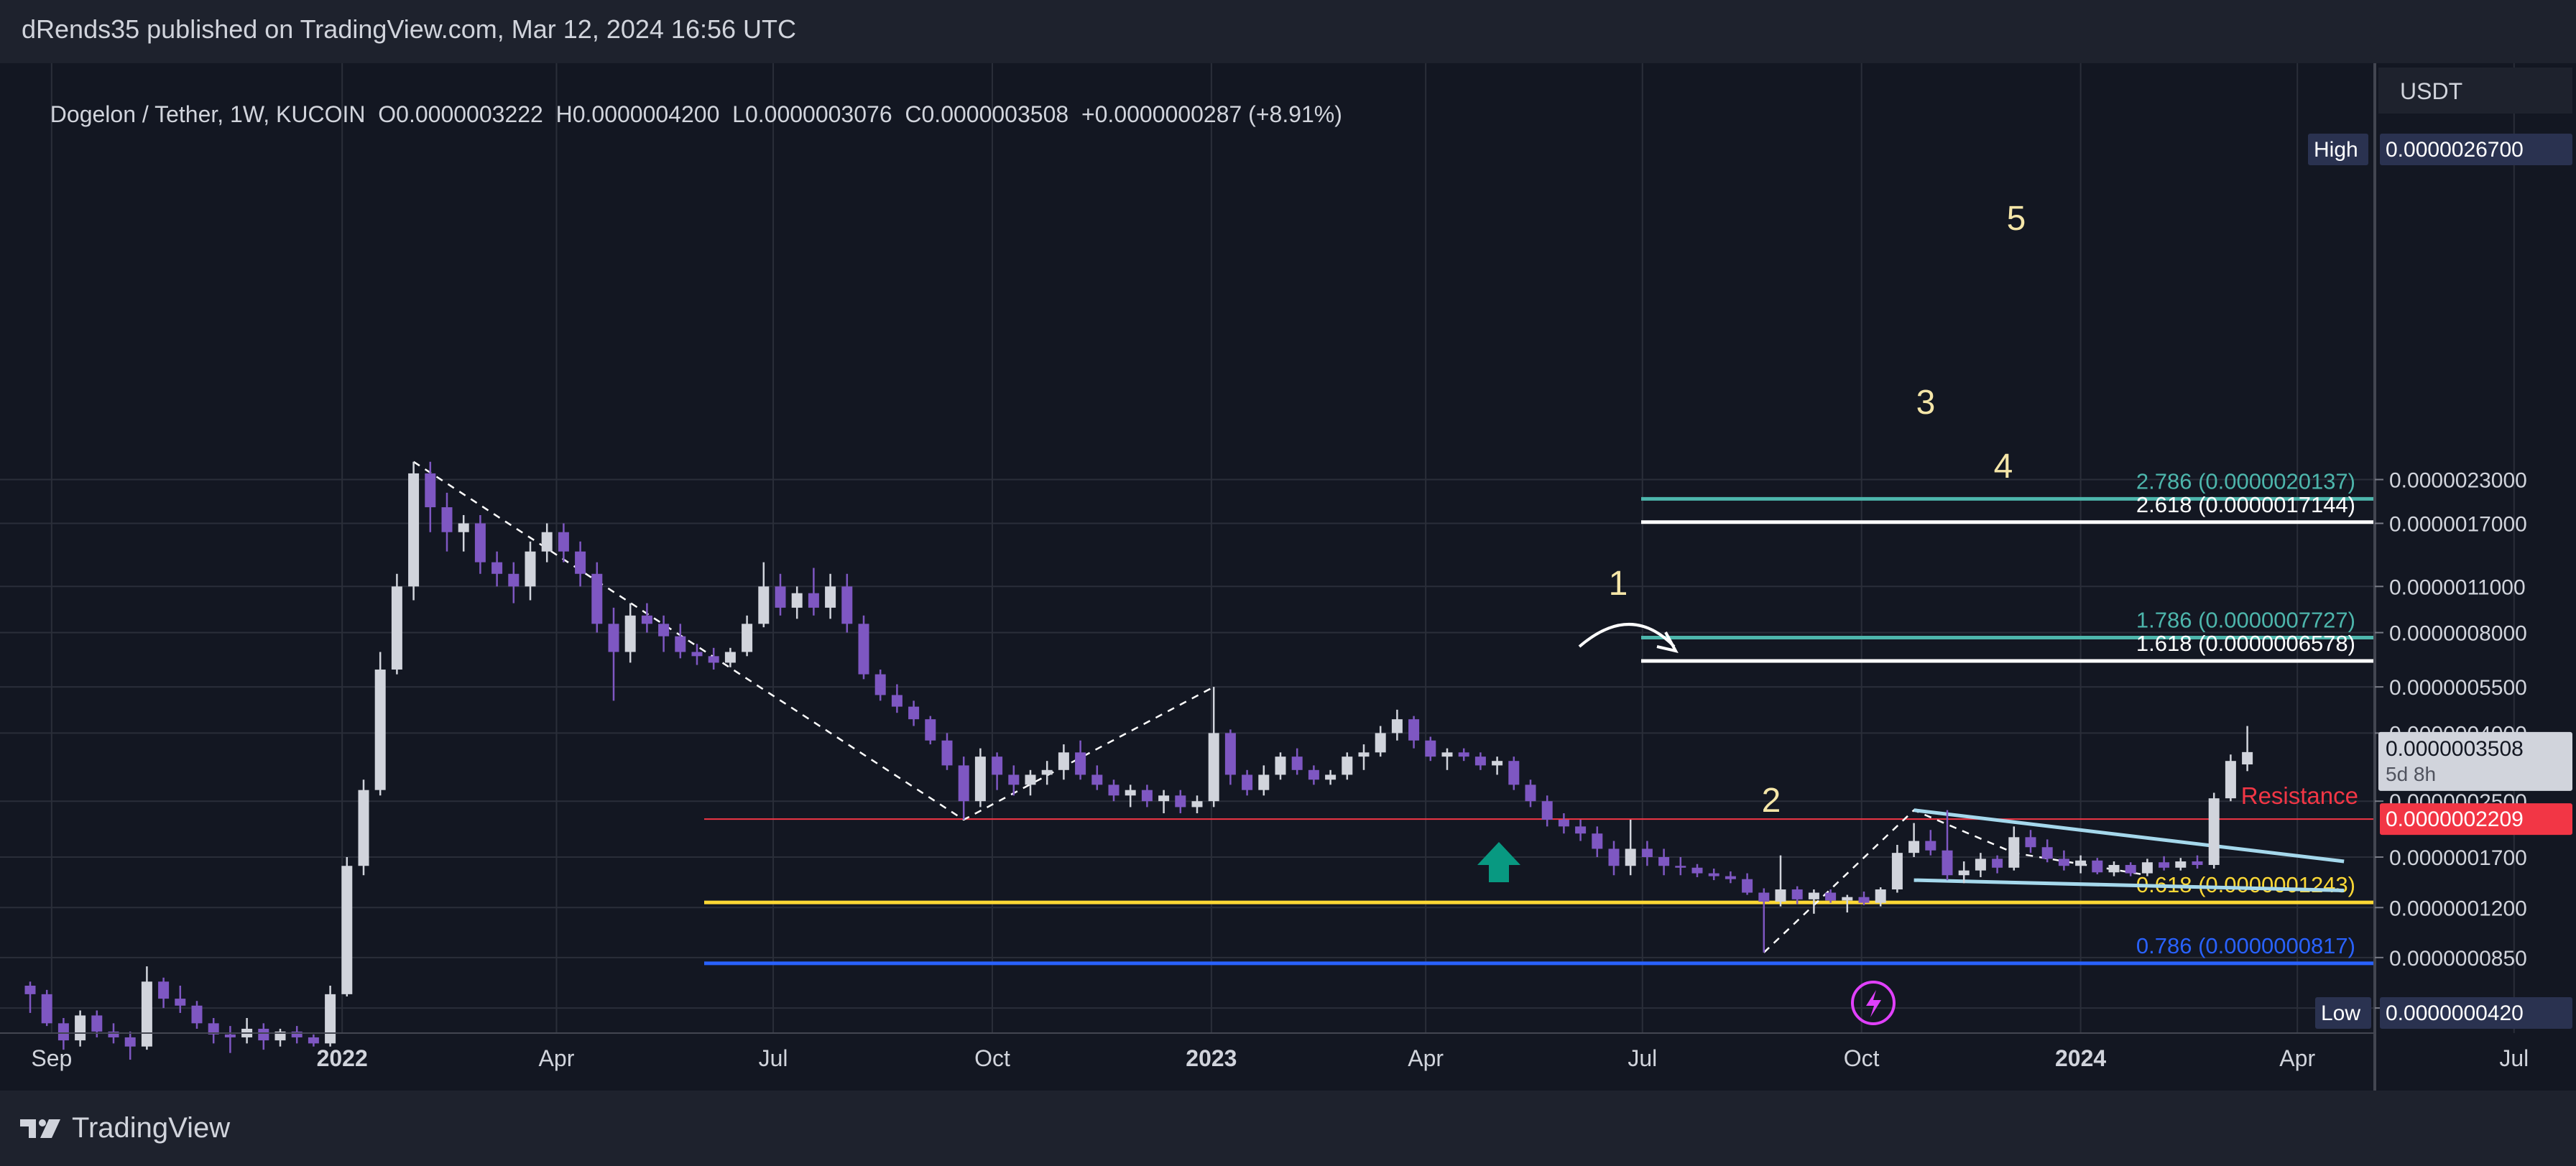 The width and height of the screenshot is (2576, 1166). I want to click on resistance-tag-text: 0.0000002209, so click(2455, 819).